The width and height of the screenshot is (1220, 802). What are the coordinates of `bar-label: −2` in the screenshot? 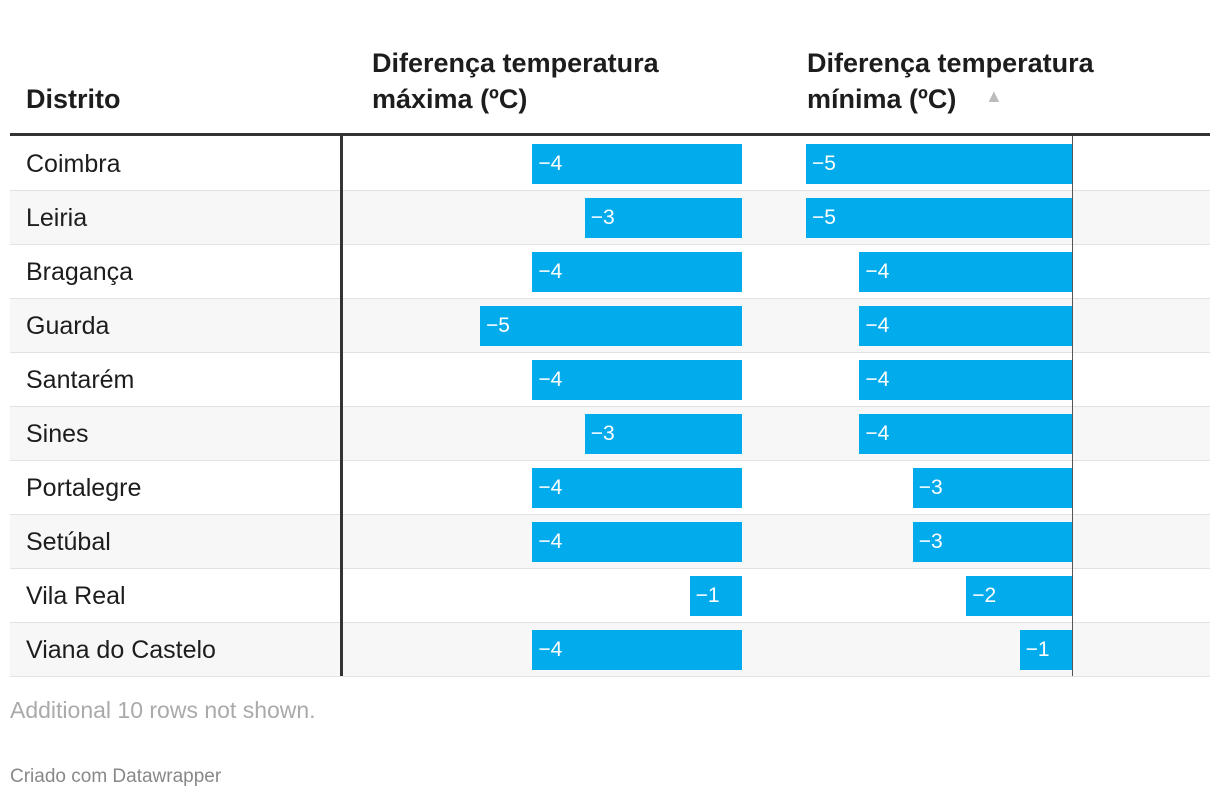 It's located at (984, 595).